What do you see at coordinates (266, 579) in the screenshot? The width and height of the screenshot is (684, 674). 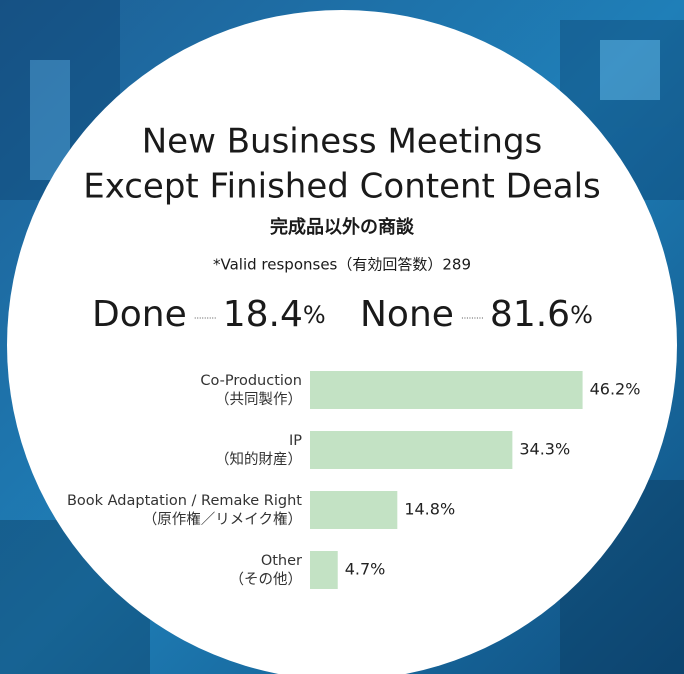 I see `category-sublabel: （その他）` at bounding box center [266, 579].